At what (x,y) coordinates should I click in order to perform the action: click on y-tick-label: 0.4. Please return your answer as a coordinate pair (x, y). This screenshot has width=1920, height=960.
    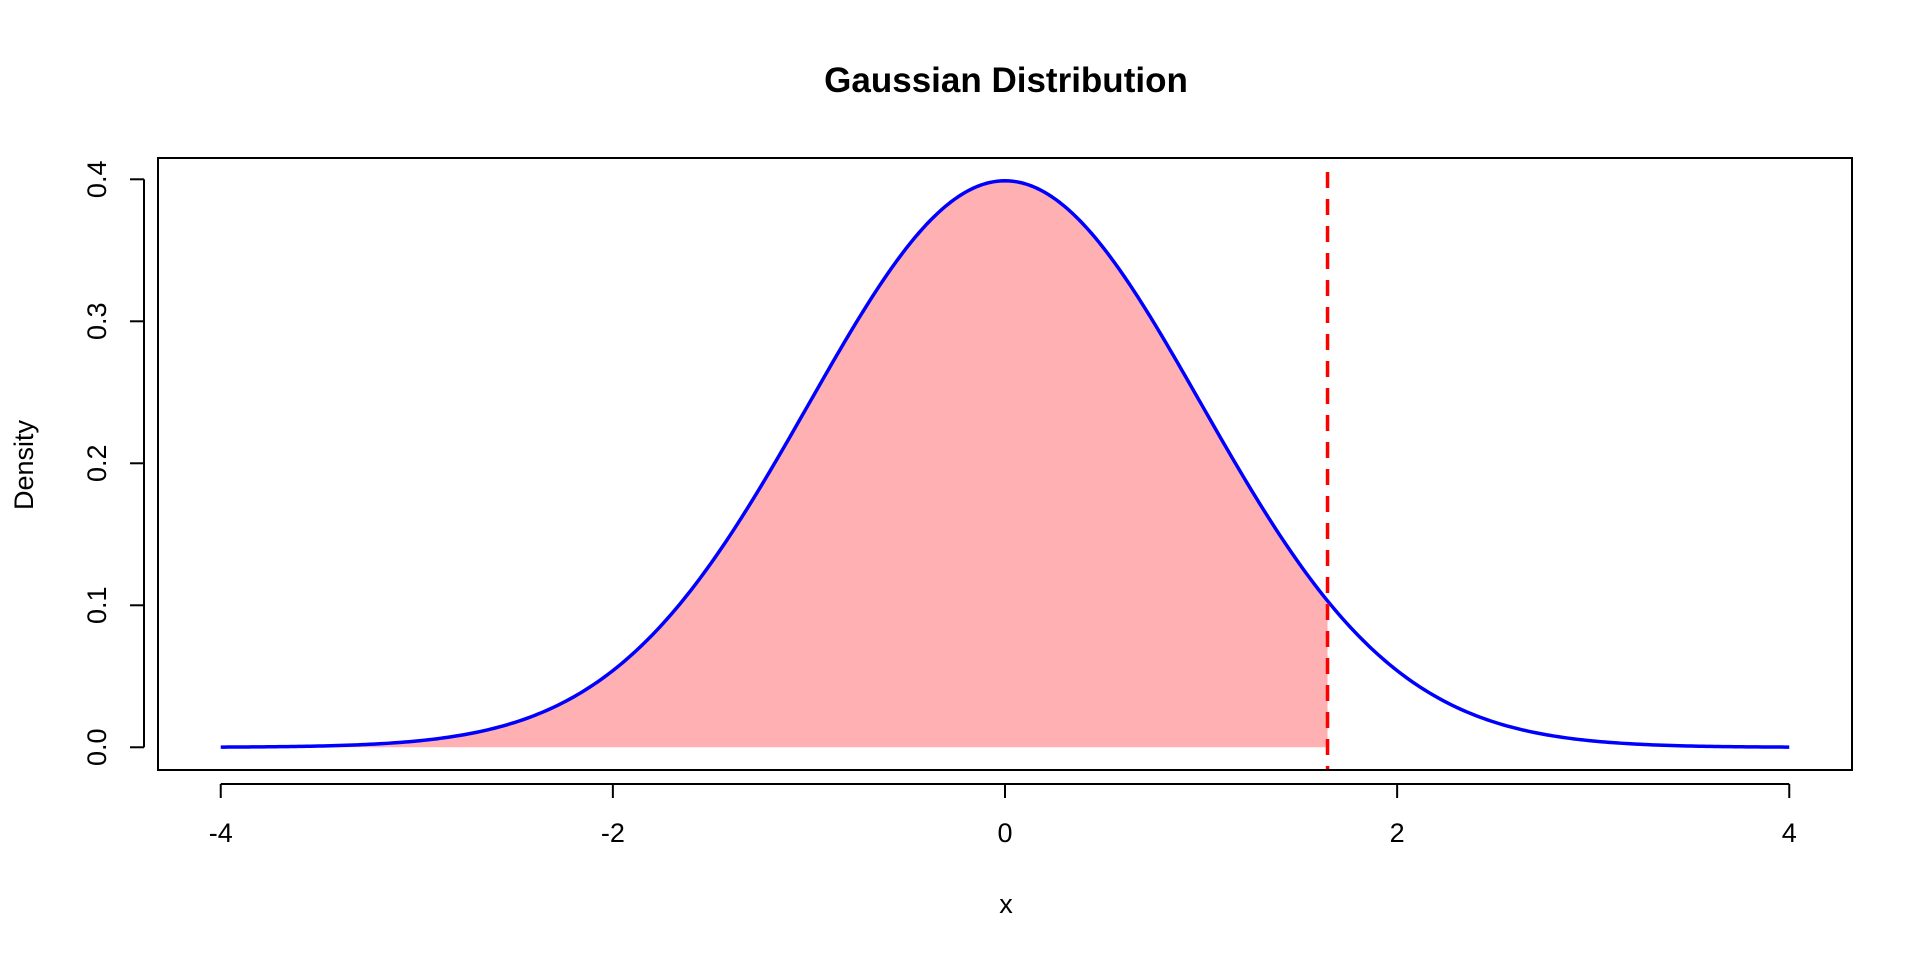
    Looking at the image, I should click on (97, 180).